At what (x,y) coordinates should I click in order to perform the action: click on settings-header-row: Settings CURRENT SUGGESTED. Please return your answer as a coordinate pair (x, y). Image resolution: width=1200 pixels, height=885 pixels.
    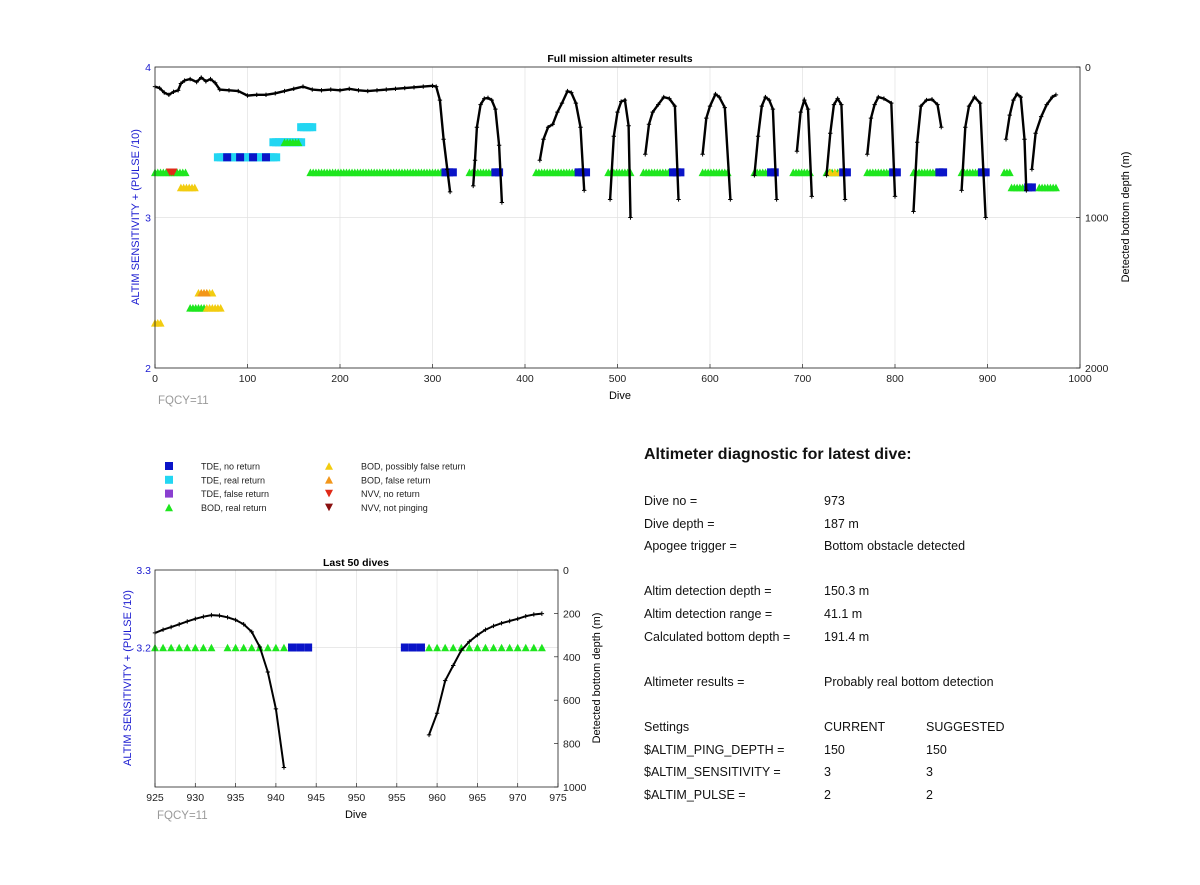
    Looking at the image, I should click on (904, 731).